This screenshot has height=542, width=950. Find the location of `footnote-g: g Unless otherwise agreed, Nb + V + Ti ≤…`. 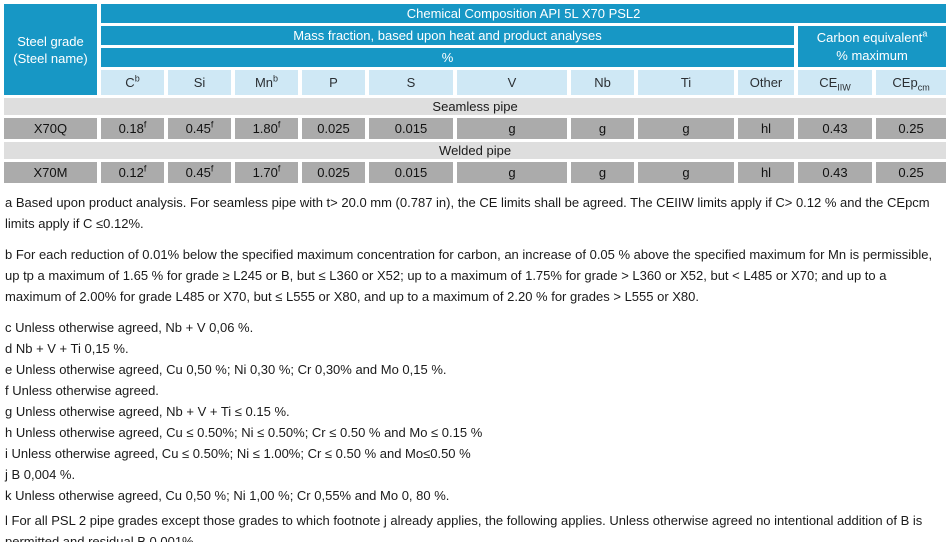

footnote-g: g Unless otherwise agreed, Nb + V + Ti ≤… is located at coordinates (147, 411).